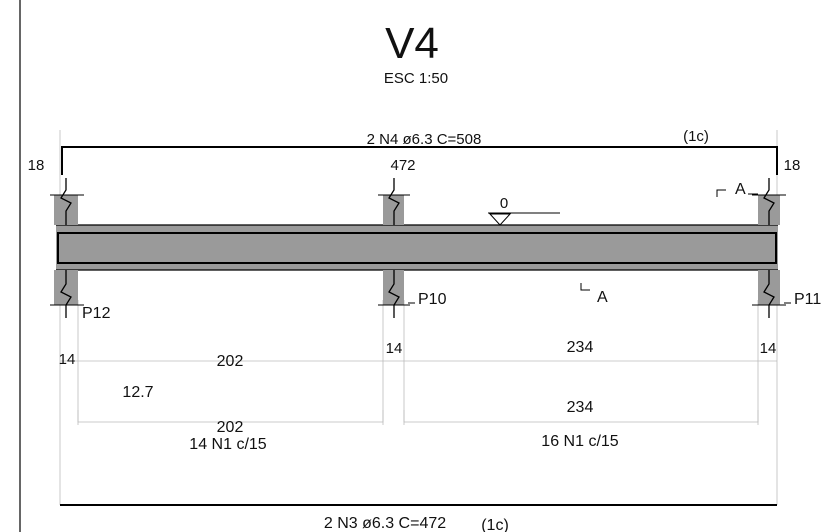  Describe the element at coordinates (416, 78) in the screenshot. I see `drawing-scale: ESC 1:50` at that location.